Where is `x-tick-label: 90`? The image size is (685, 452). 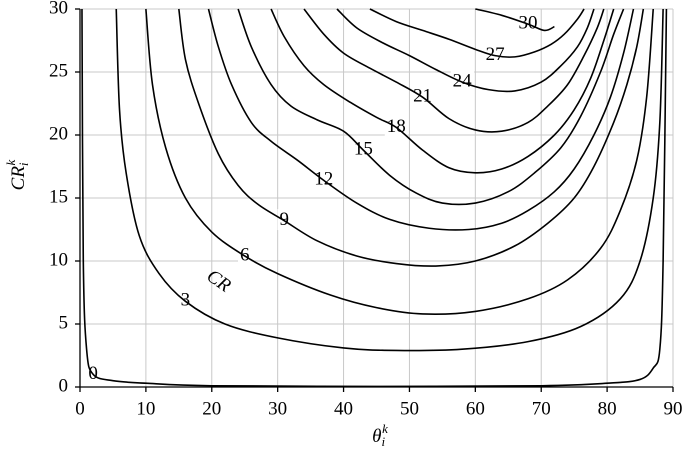
x-tick-label: 90 is located at coordinates (673, 408).